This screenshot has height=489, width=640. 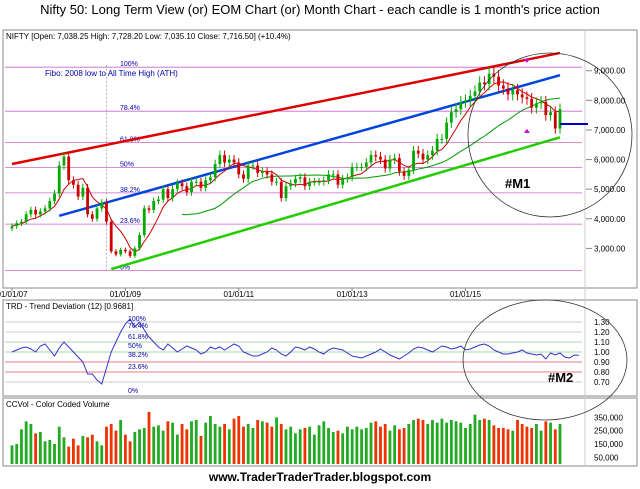 What do you see at coordinates (353, 294) in the screenshot?
I see `date-tick-label: 01/01/13` at bounding box center [353, 294].